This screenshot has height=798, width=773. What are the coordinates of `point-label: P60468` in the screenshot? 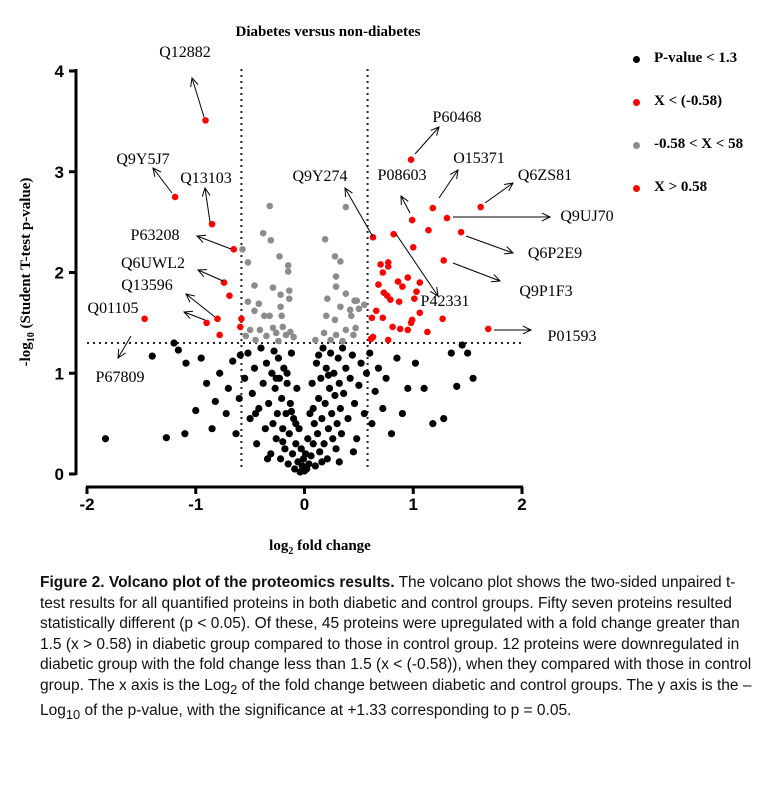 It's located at (457, 117).